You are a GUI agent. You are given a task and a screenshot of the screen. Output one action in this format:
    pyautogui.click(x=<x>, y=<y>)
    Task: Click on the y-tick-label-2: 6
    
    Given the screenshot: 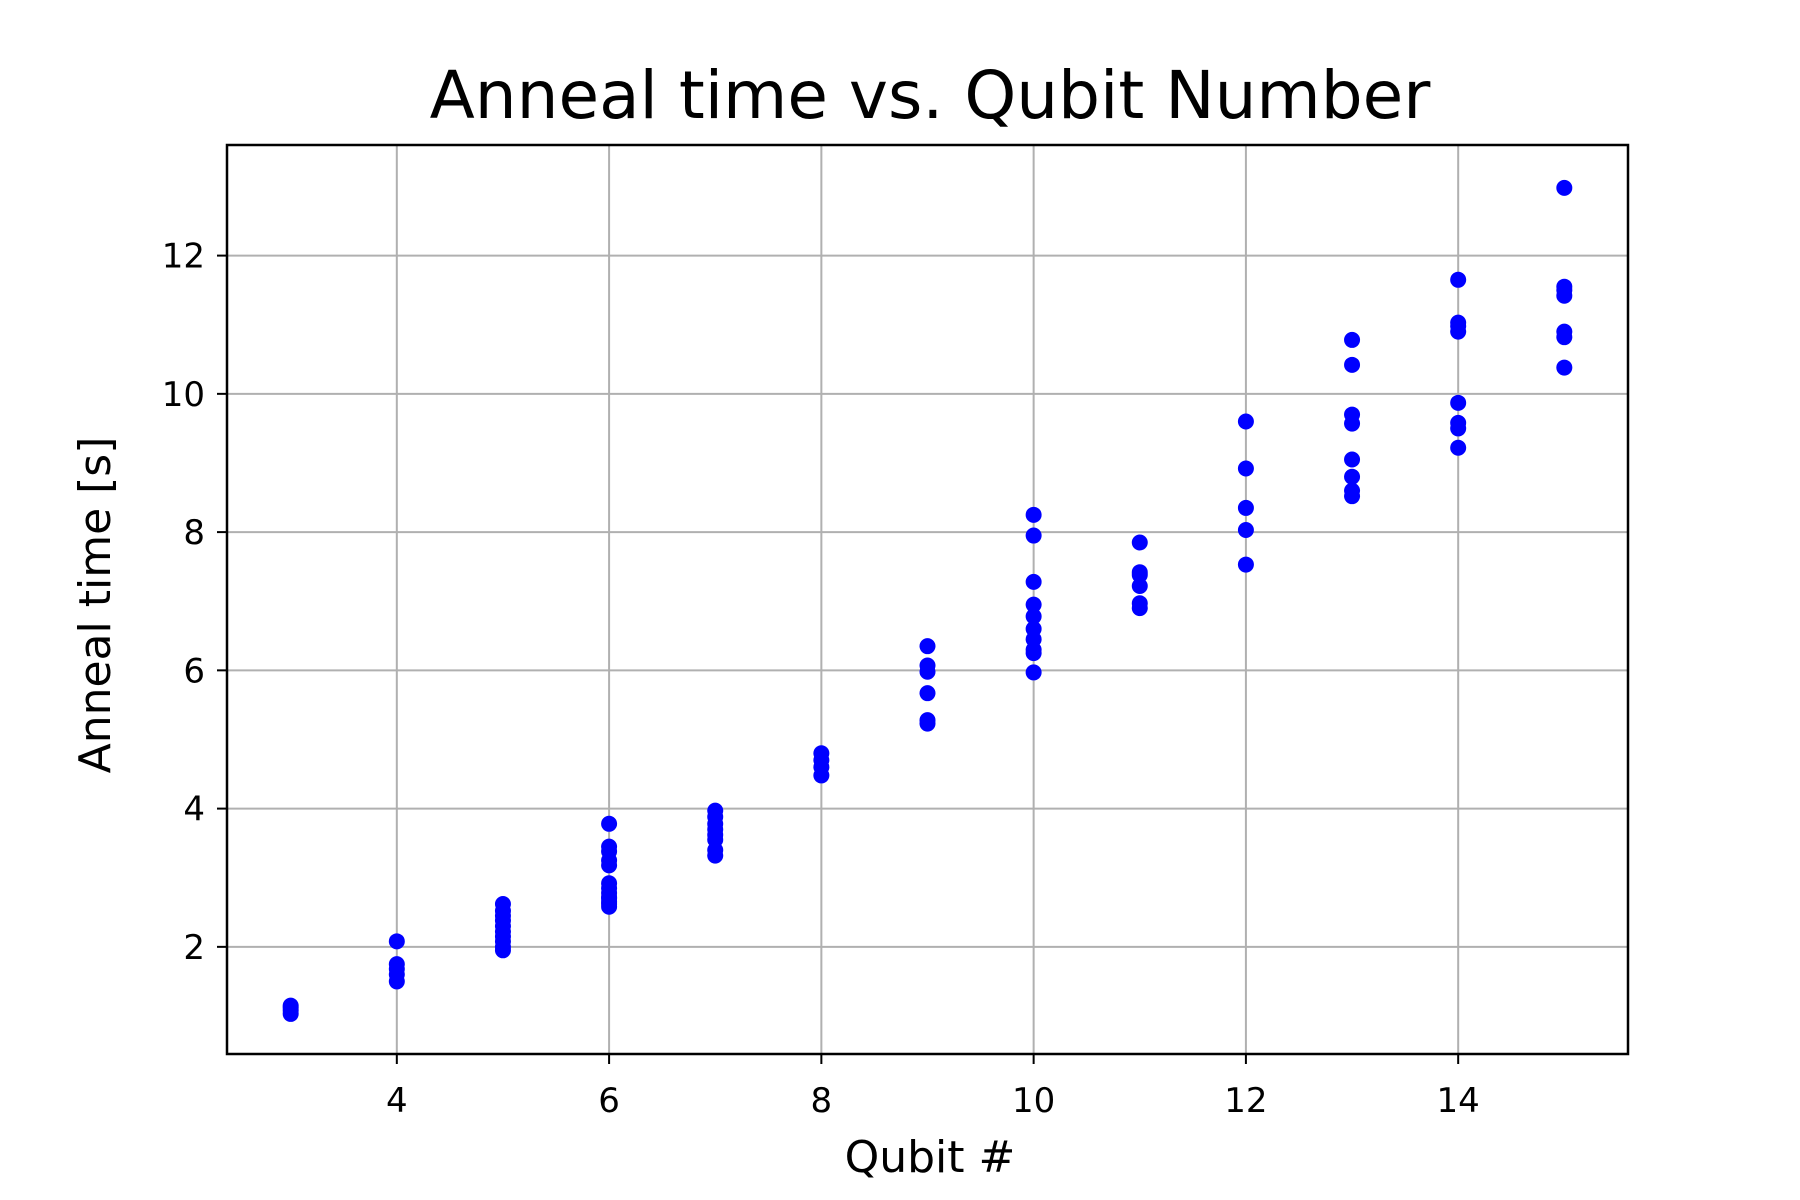 What is the action you would take?
    pyautogui.click(x=194, y=671)
    